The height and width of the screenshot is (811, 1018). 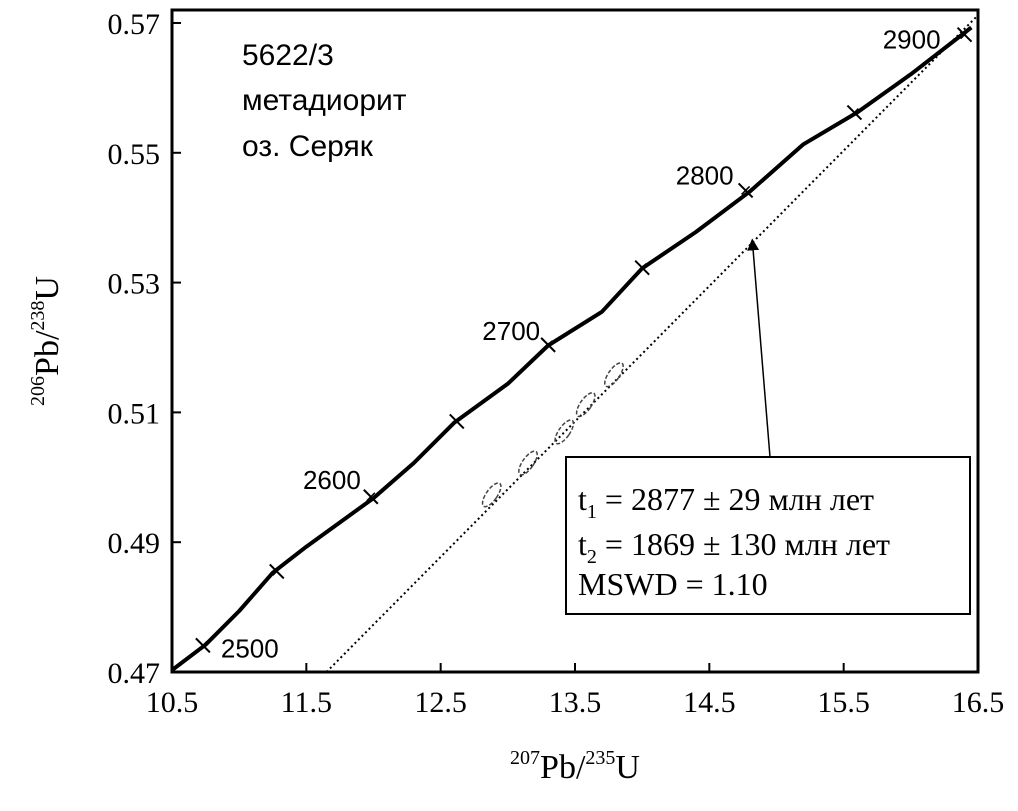 What do you see at coordinates (511, 331) in the screenshot?
I see `age-label: 2700` at bounding box center [511, 331].